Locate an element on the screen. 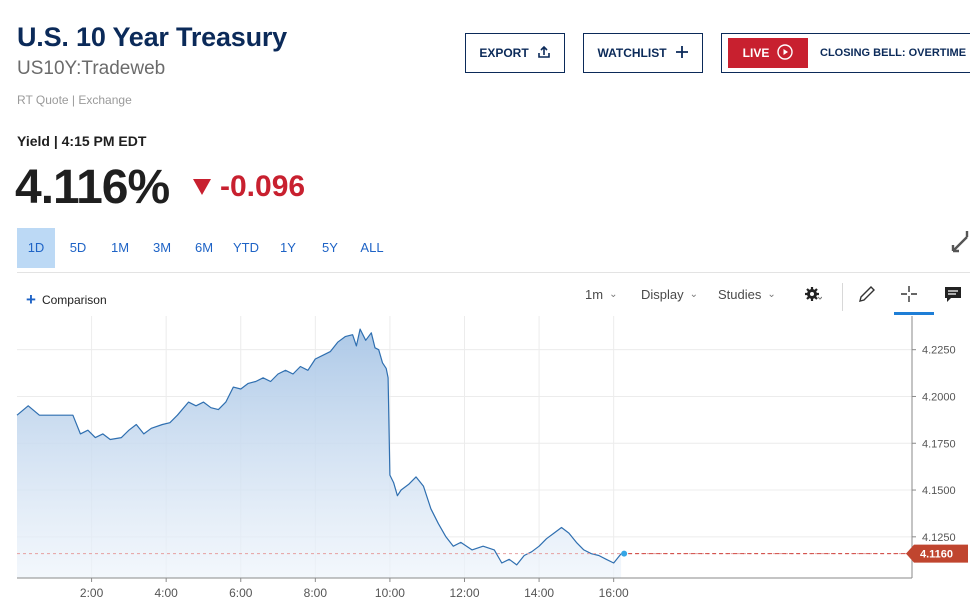 Image resolution: width=970 pixels, height=608 pixels. range-tabs: 1D 5D 1M 3M 6M YTD 1Y 5Y ALL is located at coordinates (206, 248).